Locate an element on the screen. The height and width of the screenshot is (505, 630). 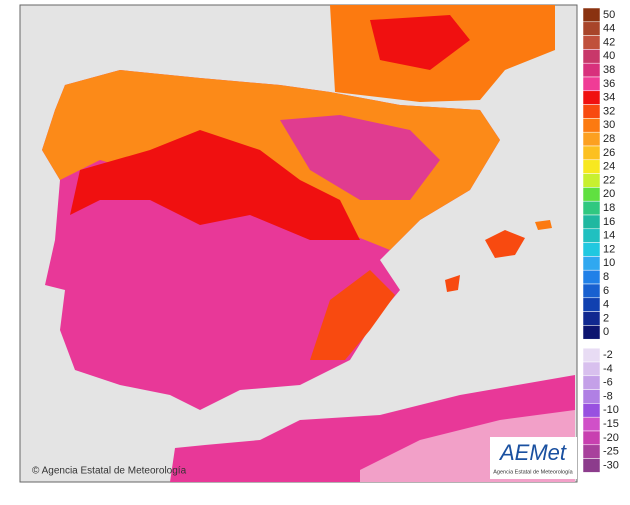
copyright: © Agencia Estatal de Meteorología is located at coordinates (109, 471).